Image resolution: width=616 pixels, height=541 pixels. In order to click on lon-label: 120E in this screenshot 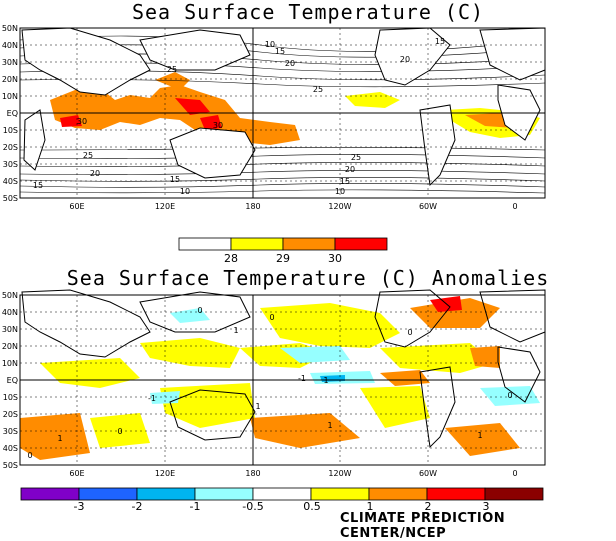, I will do `click(165, 206)`.